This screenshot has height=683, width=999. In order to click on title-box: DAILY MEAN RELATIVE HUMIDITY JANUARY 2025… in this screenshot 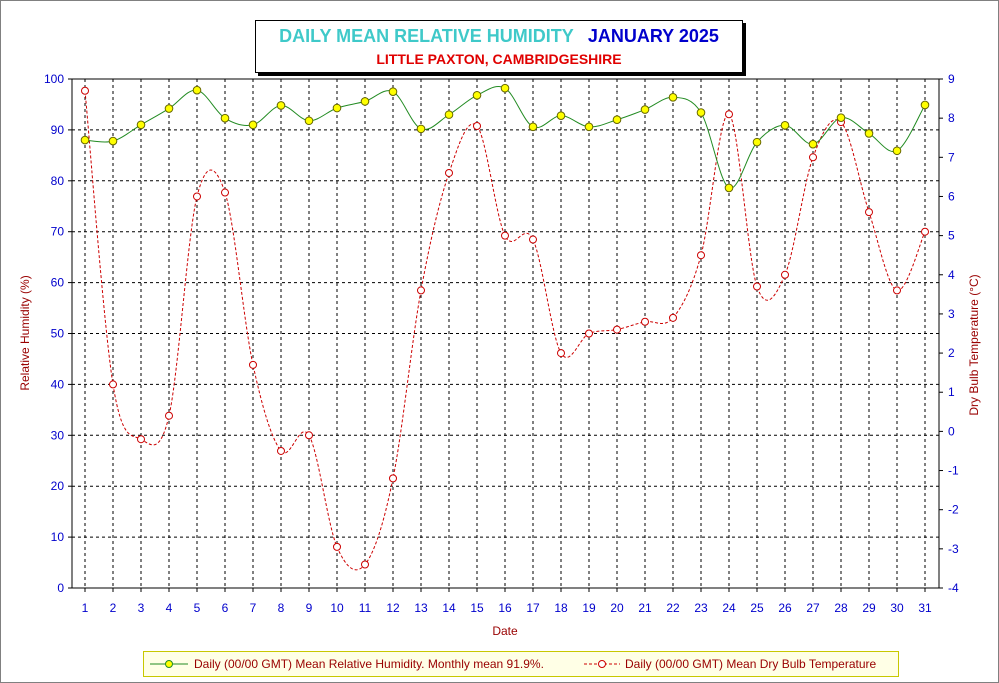, I will do `click(499, 46)`.